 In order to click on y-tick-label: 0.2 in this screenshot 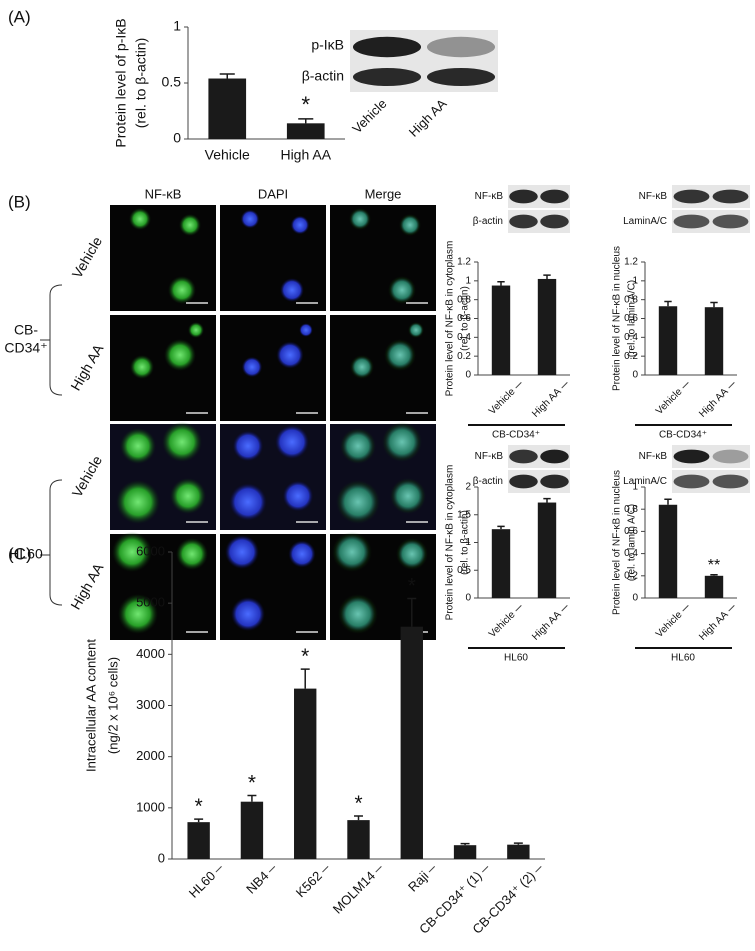, I will do `click(631, 356)`.